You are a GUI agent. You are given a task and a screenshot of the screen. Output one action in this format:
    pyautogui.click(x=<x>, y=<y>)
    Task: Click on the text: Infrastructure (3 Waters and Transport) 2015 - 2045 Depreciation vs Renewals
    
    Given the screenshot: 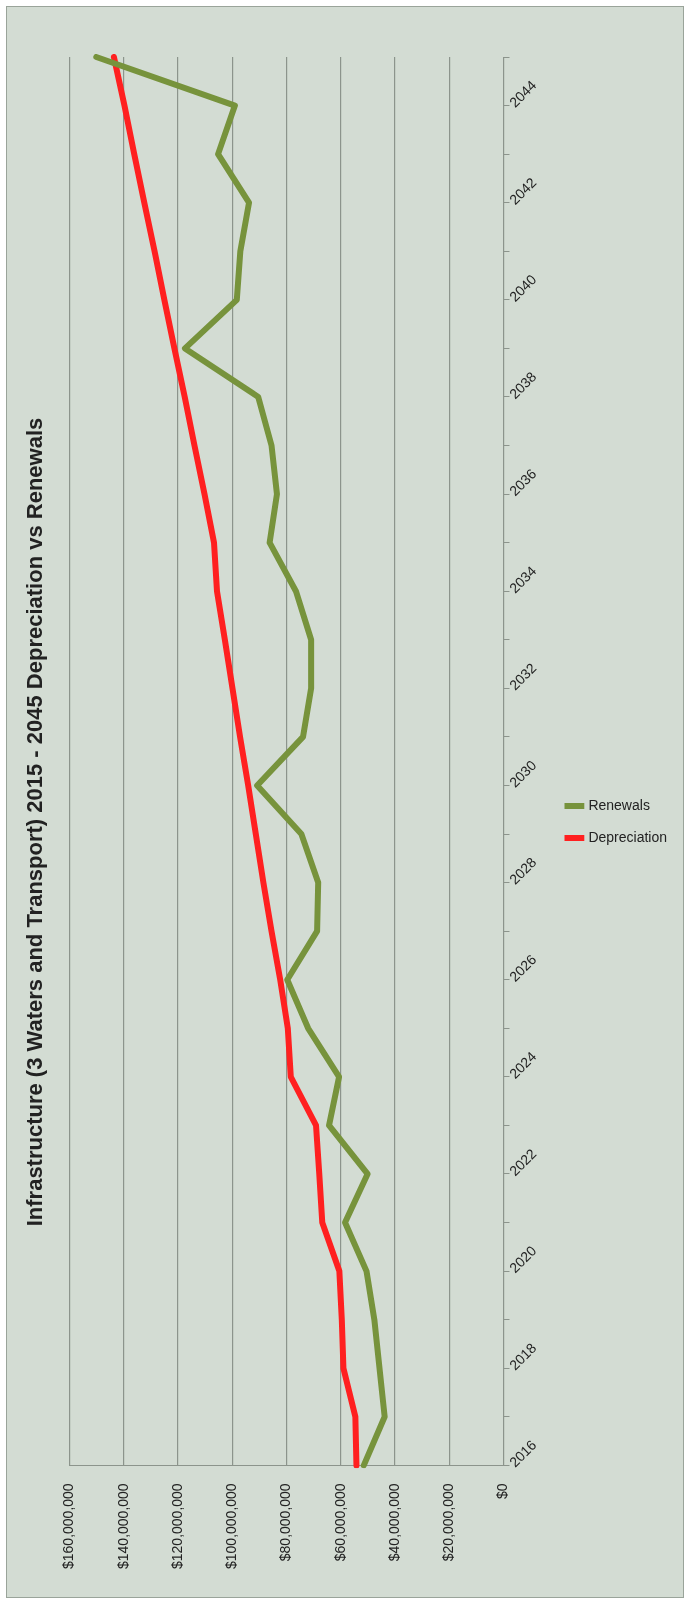 What is the action you would take?
    pyautogui.click(x=35, y=822)
    